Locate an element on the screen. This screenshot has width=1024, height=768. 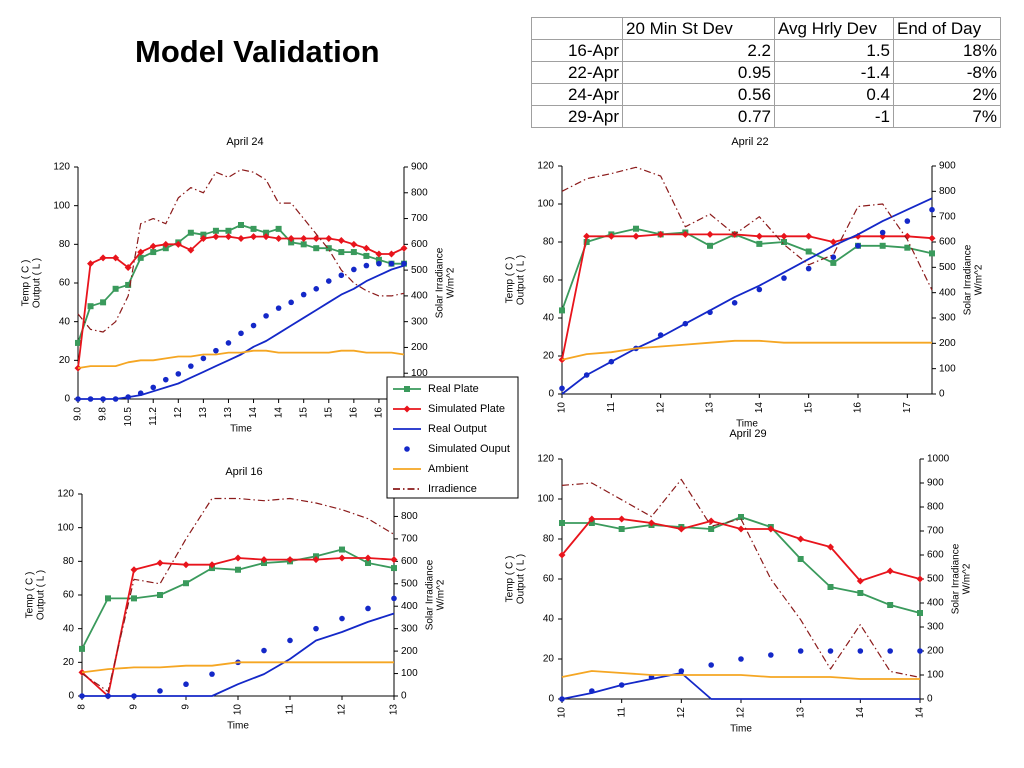
x-tick-label: 13 is located at coordinates (800, 713).